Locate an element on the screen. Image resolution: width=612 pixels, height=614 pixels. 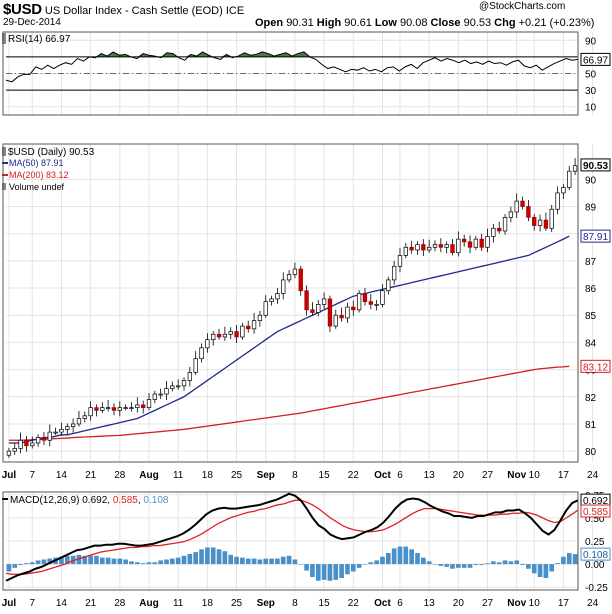
macd-x-tick: Aug is located at coordinates (148, 603).